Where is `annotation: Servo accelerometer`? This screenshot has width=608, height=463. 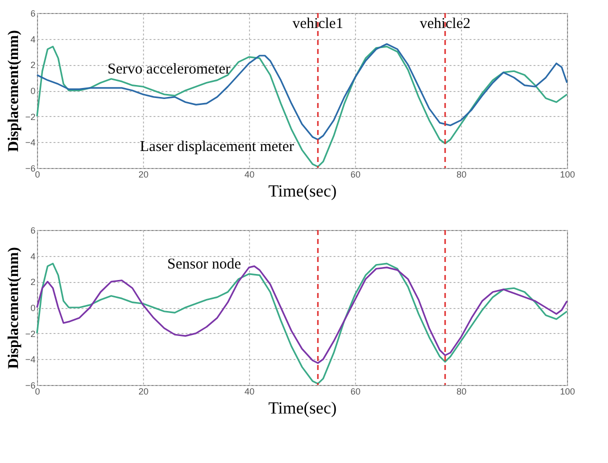
annotation: Servo accelerometer is located at coordinates (169, 69).